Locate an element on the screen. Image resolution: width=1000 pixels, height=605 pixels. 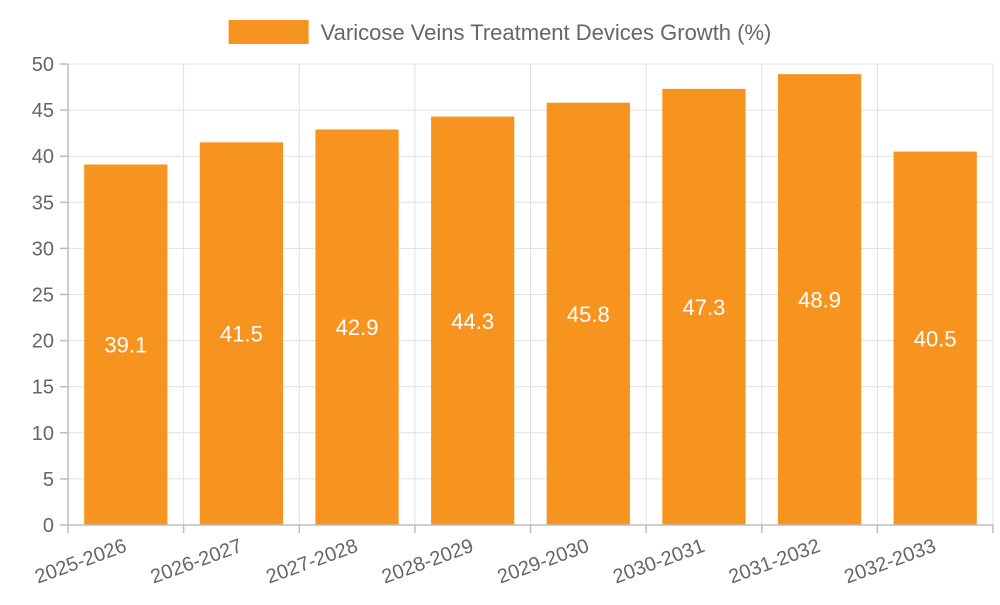
x-tick-label: 2025-2026 is located at coordinates (80, 561).